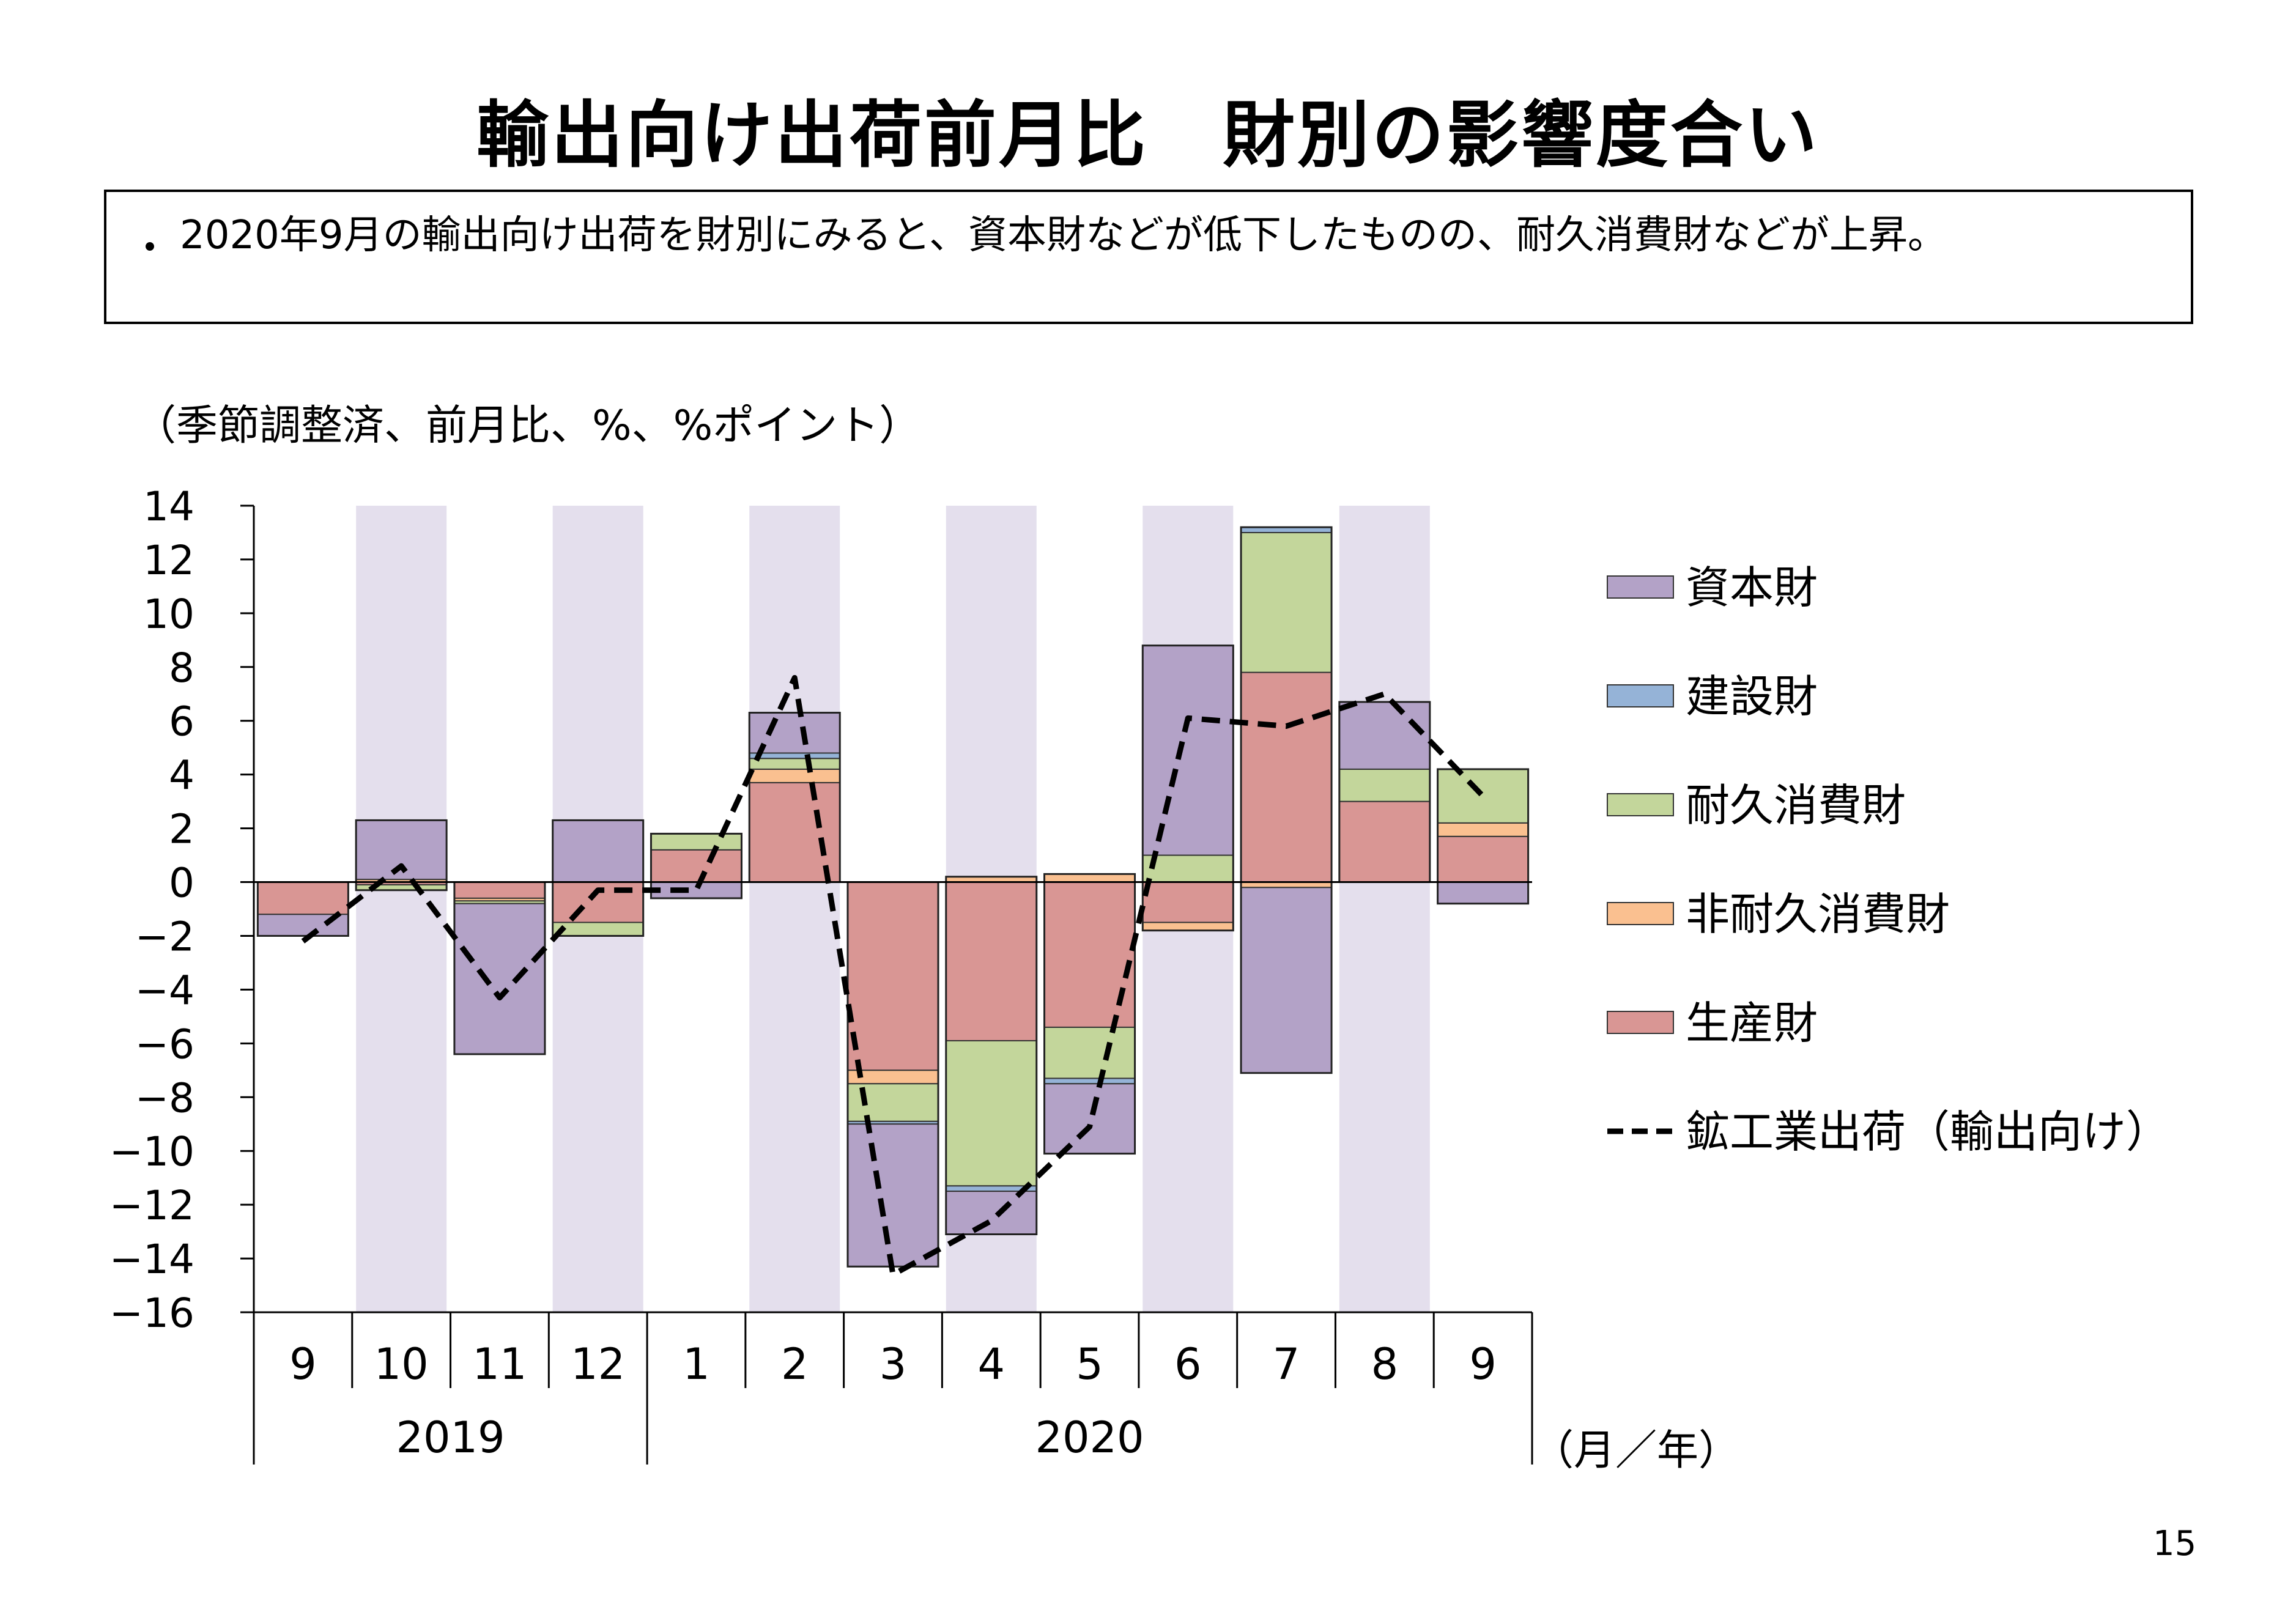 The height and width of the screenshot is (1618, 2296). What do you see at coordinates (152, 1259) in the screenshot?
I see `y-tick-label: −14` at bounding box center [152, 1259].